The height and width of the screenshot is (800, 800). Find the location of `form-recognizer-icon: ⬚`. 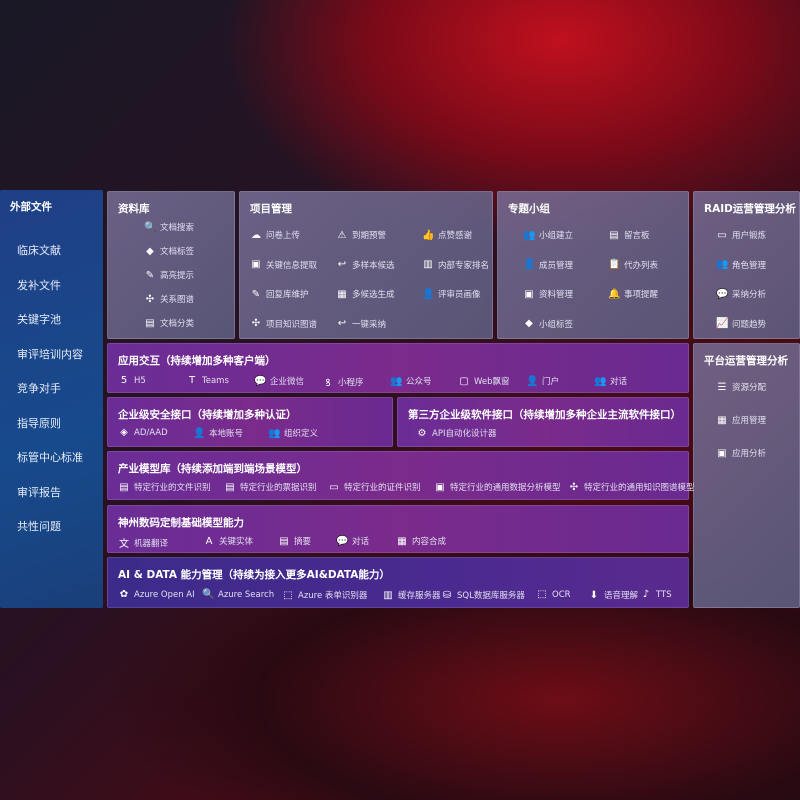

form-recognizer-icon: ⬚ is located at coordinates (288, 595).